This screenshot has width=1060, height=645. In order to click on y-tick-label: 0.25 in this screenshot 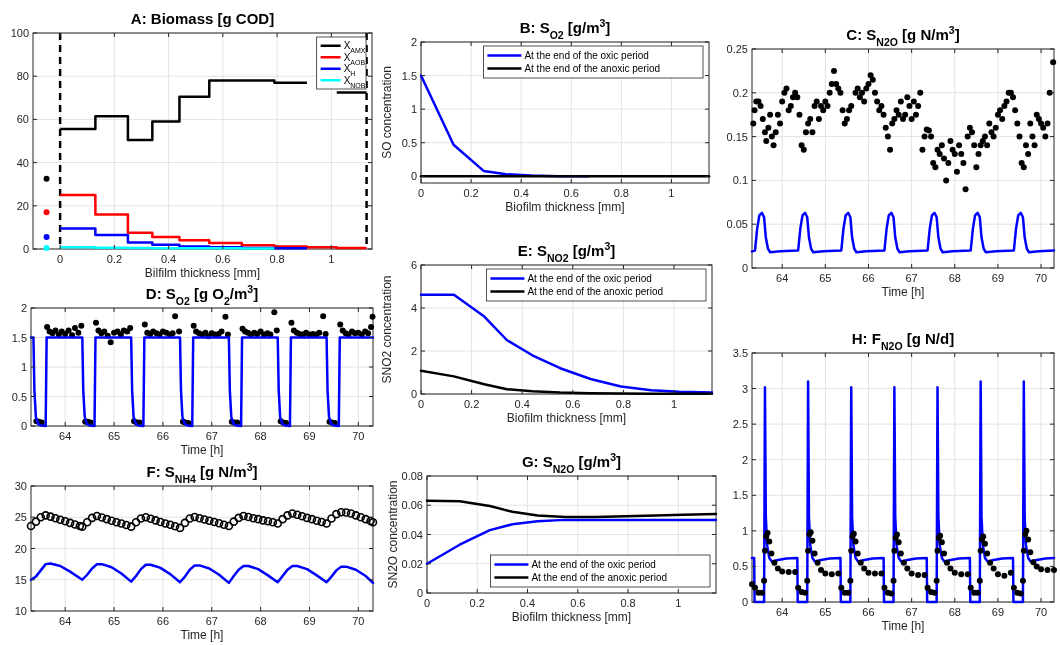, I will do `click(737, 49)`.